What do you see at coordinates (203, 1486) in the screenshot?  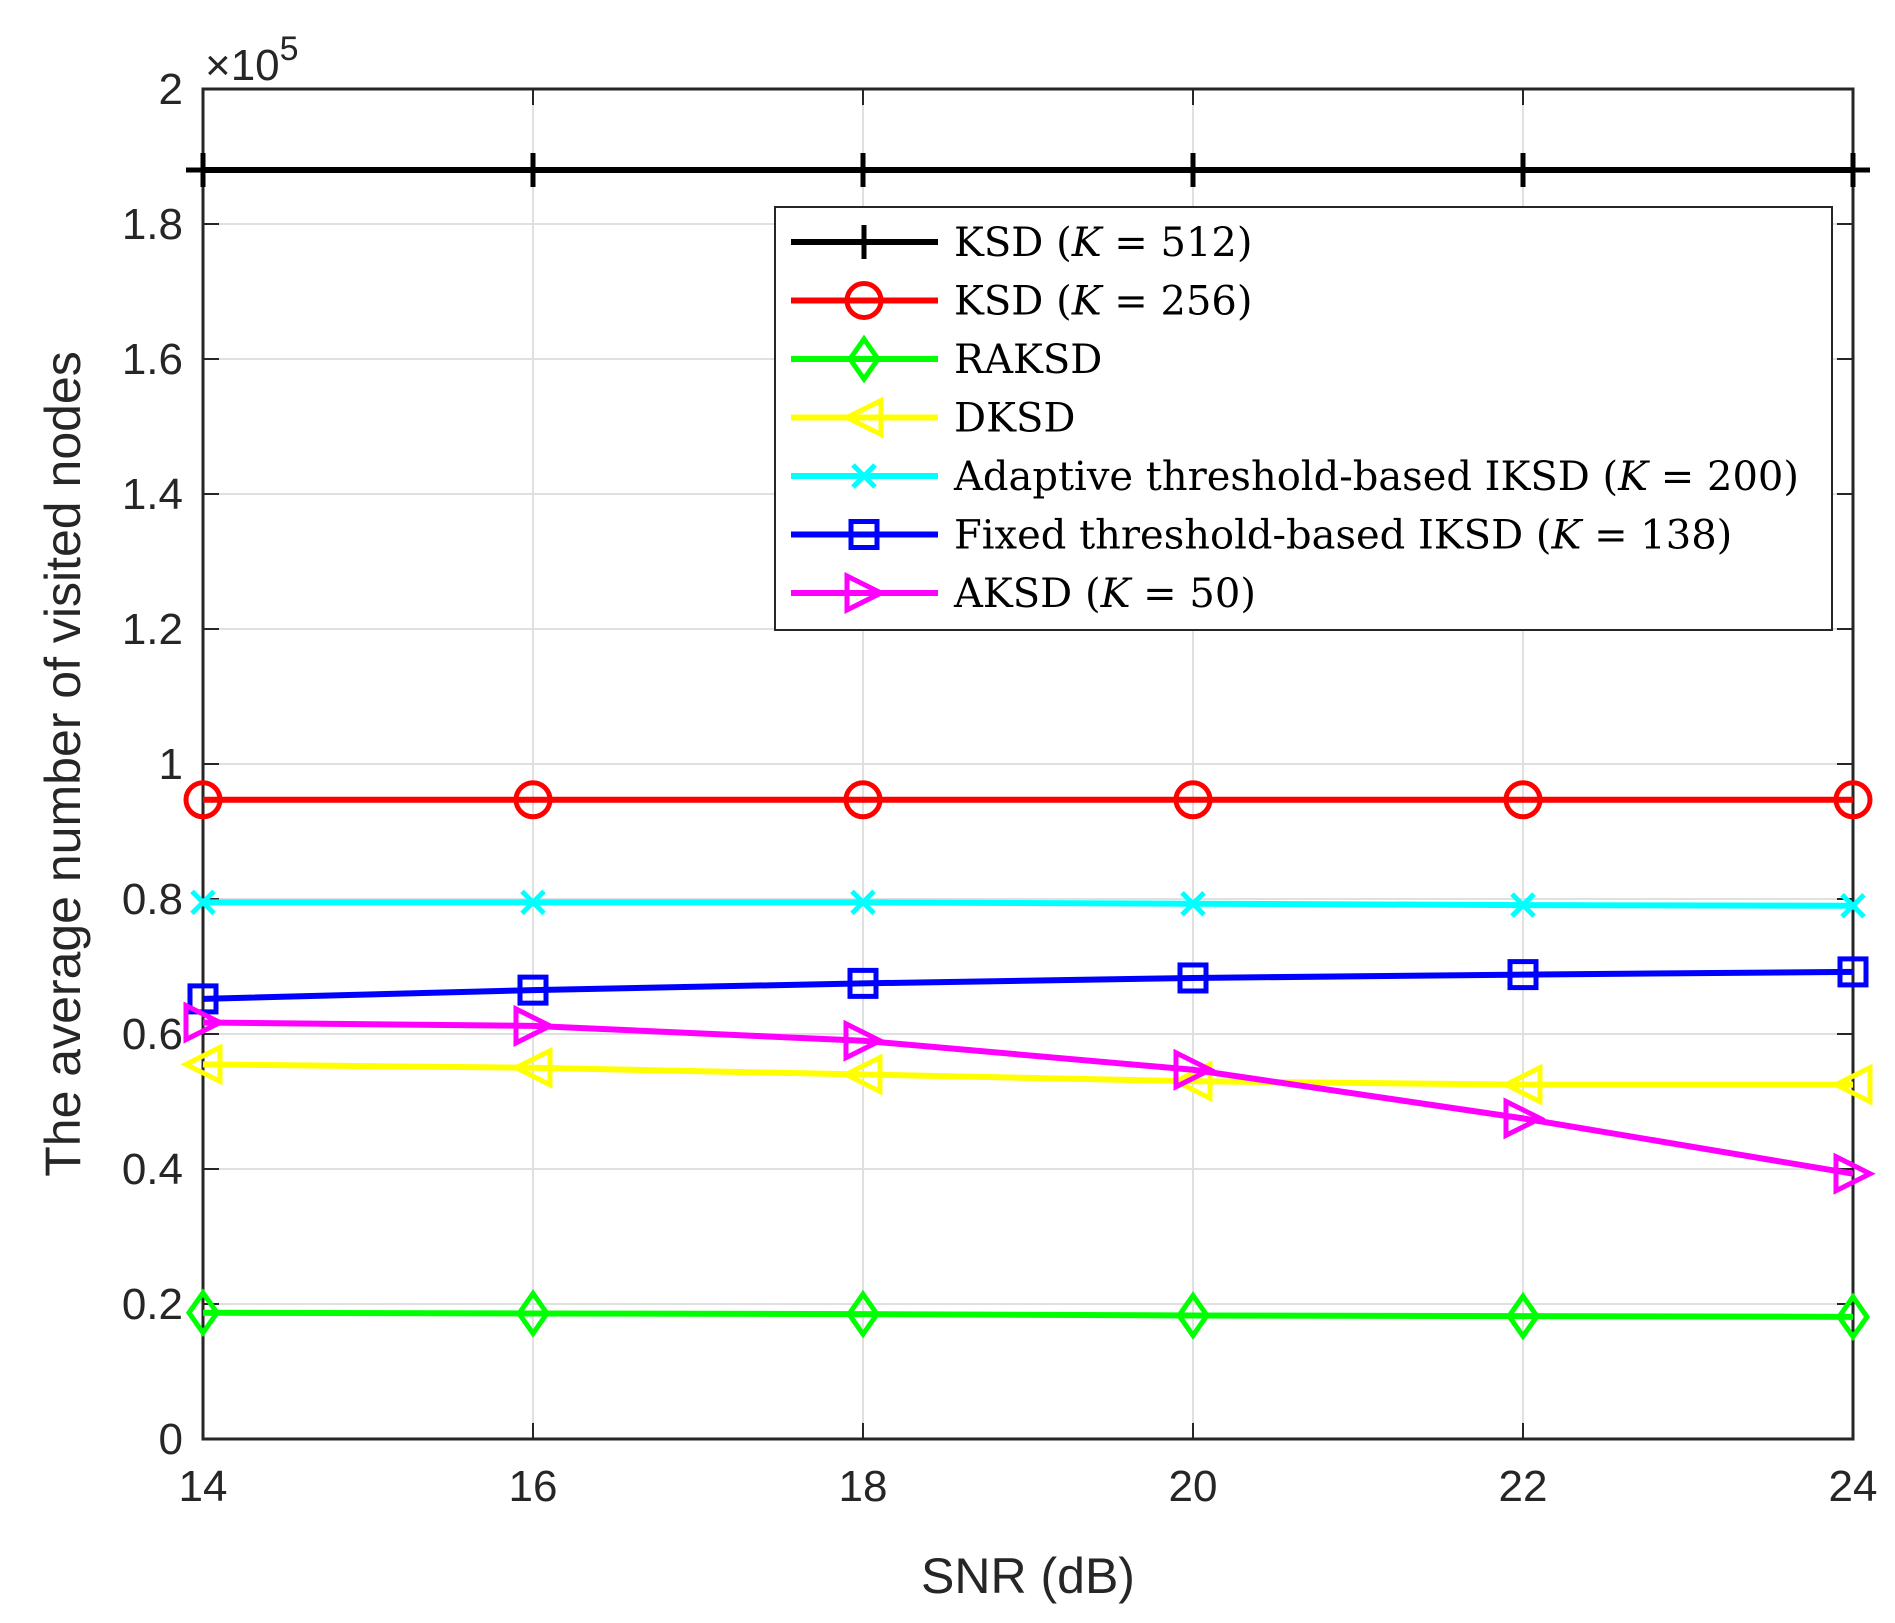 I see `x-tick-label: 14` at bounding box center [203, 1486].